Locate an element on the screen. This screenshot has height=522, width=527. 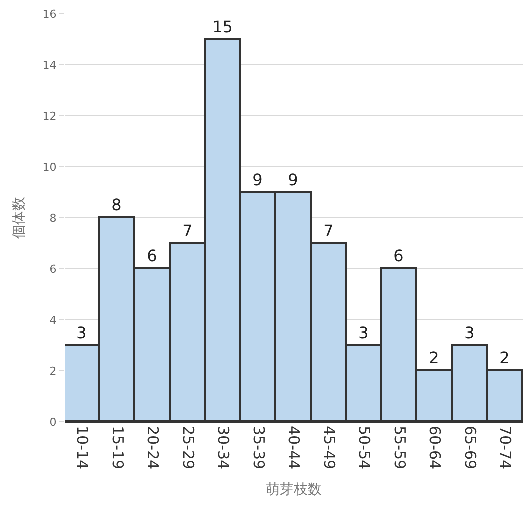
y-tick-label: 16 is located at coordinates (49, 14).